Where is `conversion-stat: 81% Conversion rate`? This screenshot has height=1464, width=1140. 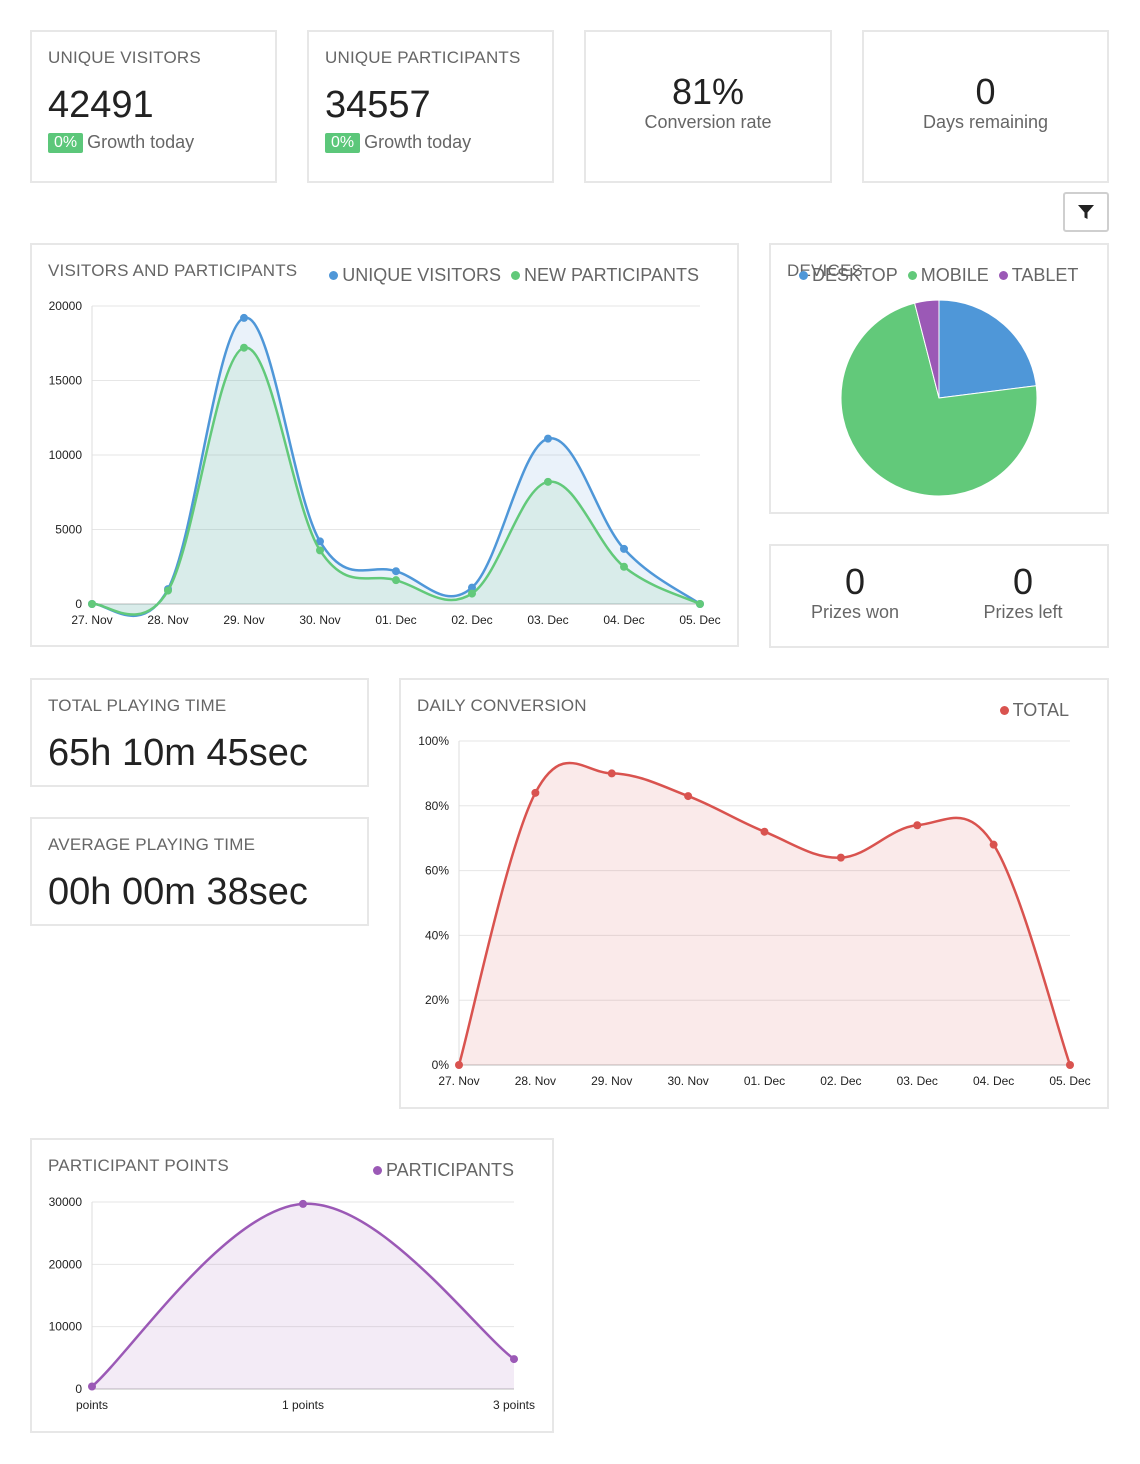 conversion-stat: 81% Conversion rate is located at coordinates (708, 103).